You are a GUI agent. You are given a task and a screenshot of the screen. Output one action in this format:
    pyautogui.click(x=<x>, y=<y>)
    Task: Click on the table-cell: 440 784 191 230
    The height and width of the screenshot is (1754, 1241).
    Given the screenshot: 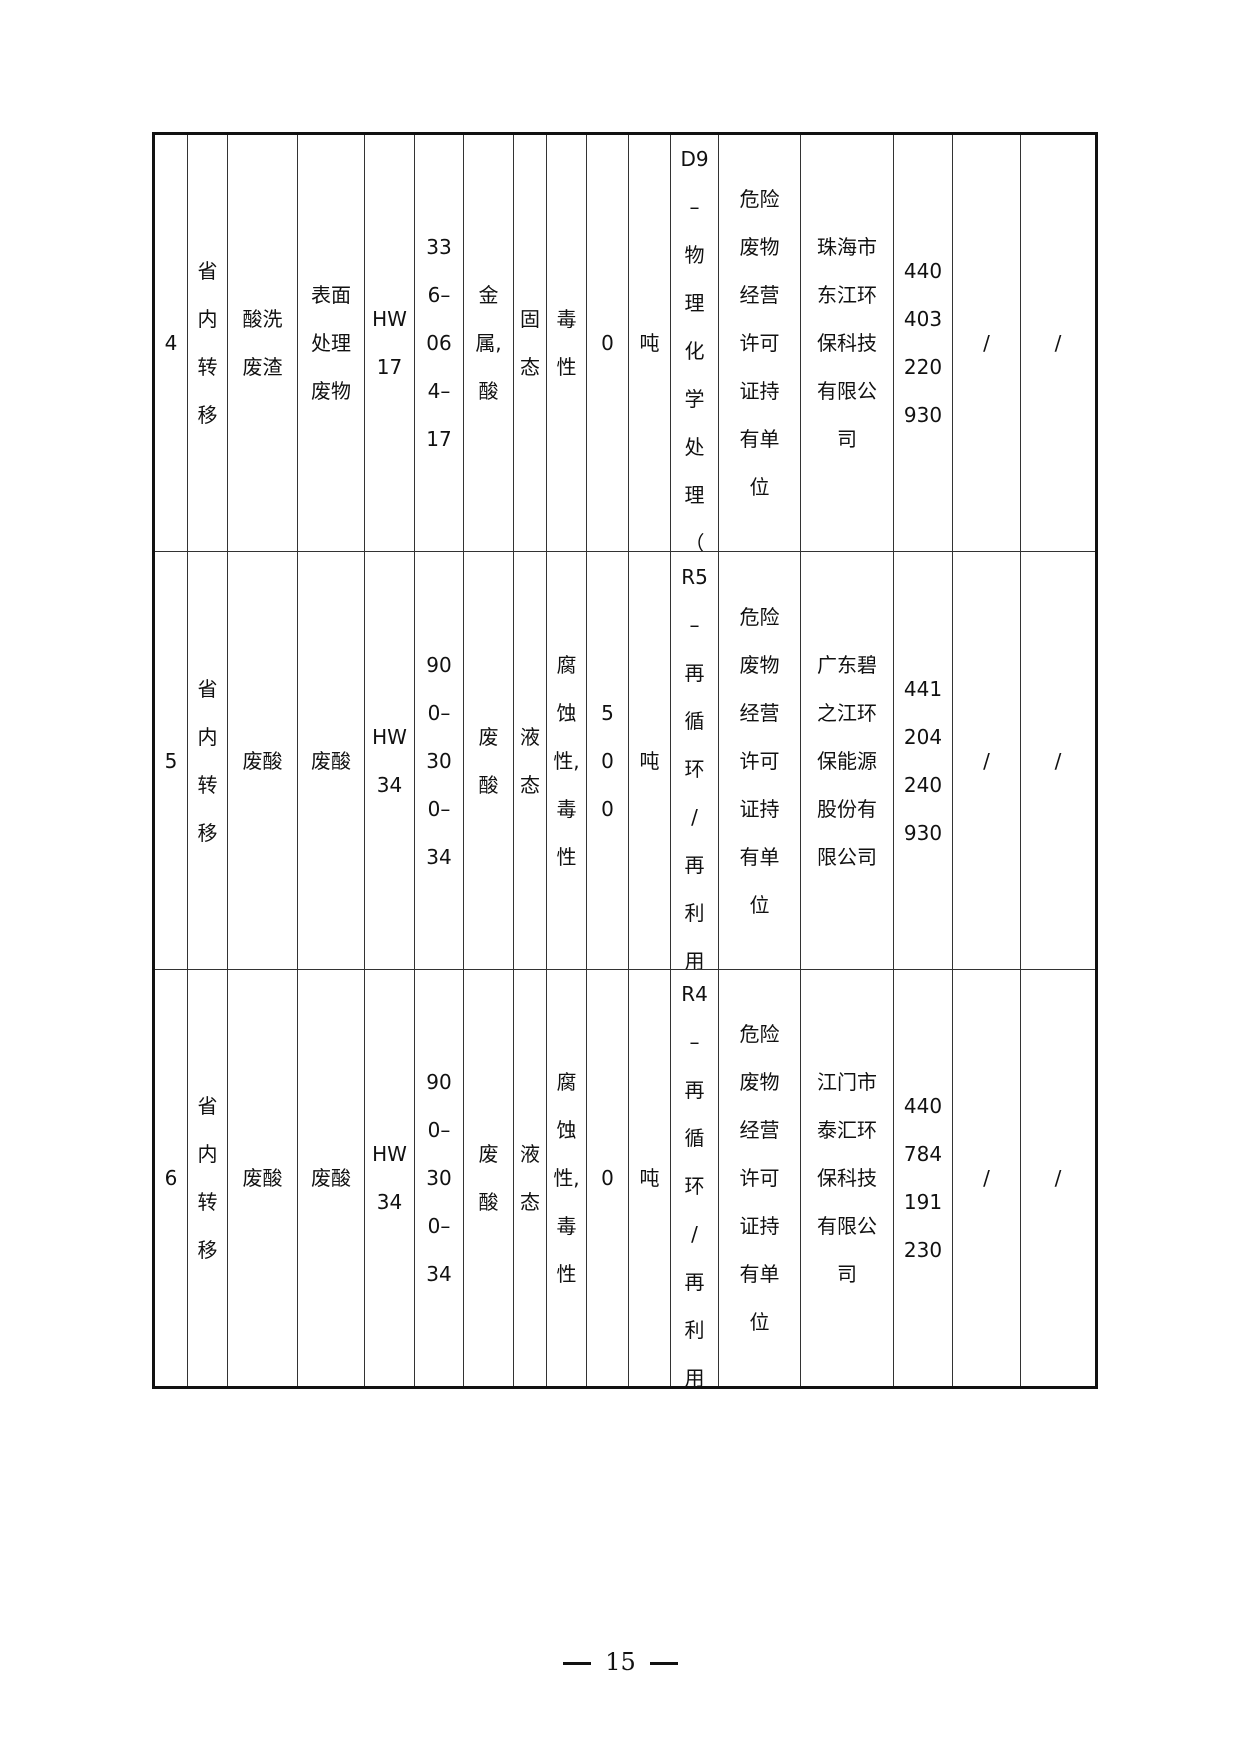 What is the action you would take?
    pyautogui.click(x=923, y=1178)
    